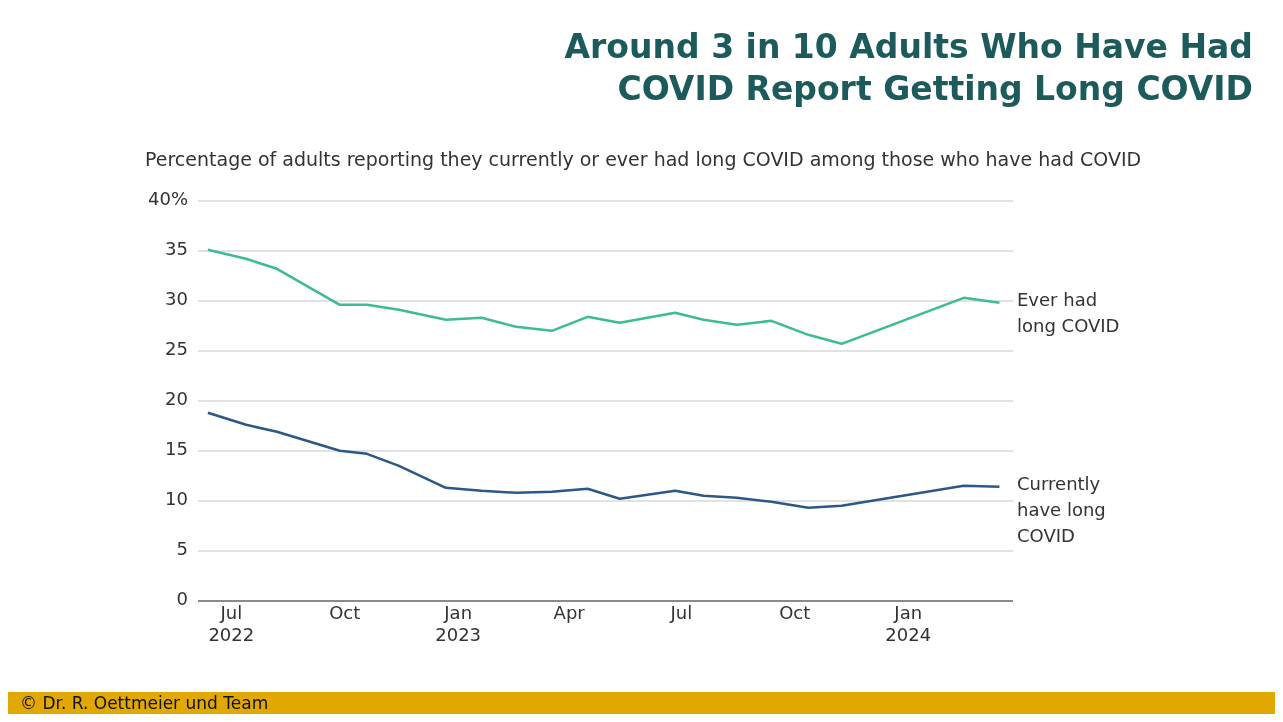 Image resolution: width=1283 pixels, height=722 pixels. I want to click on x-tick-label: Apr, so click(569, 613).